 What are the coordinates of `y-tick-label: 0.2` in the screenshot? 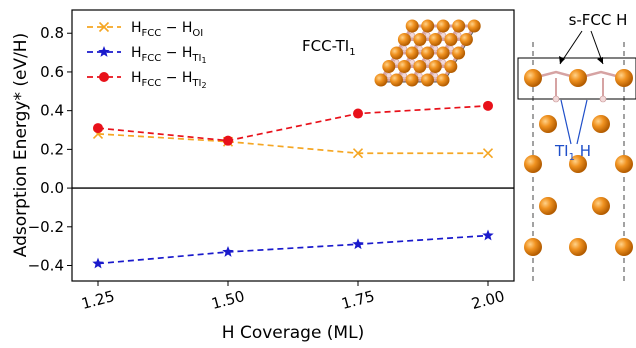 It's located at (52, 149).